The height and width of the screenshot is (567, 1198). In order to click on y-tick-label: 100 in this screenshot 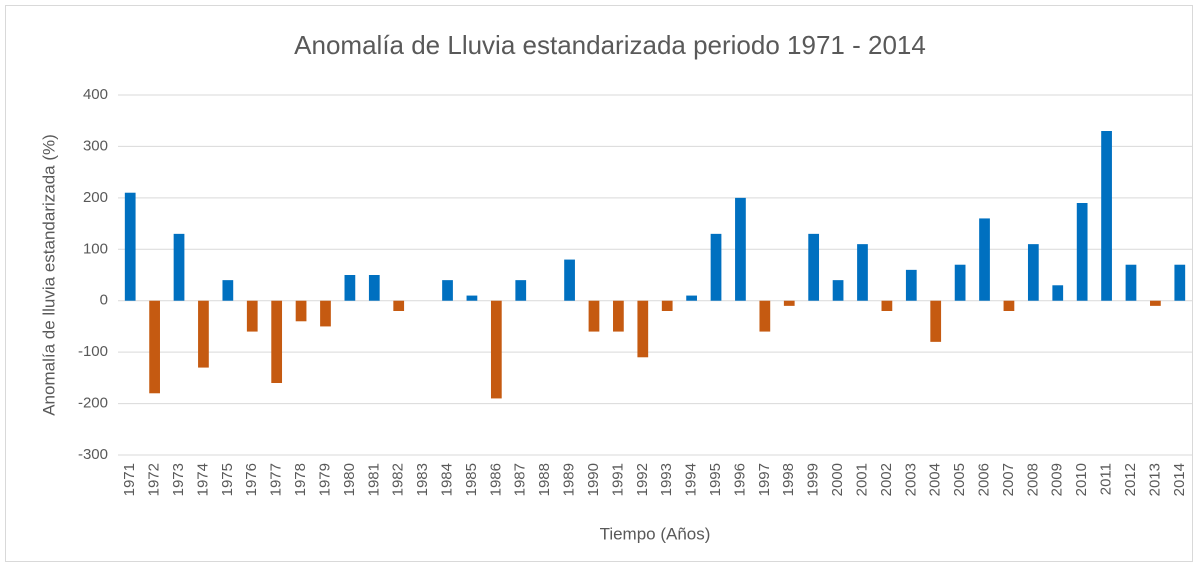, I will do `click(95, 248)`.